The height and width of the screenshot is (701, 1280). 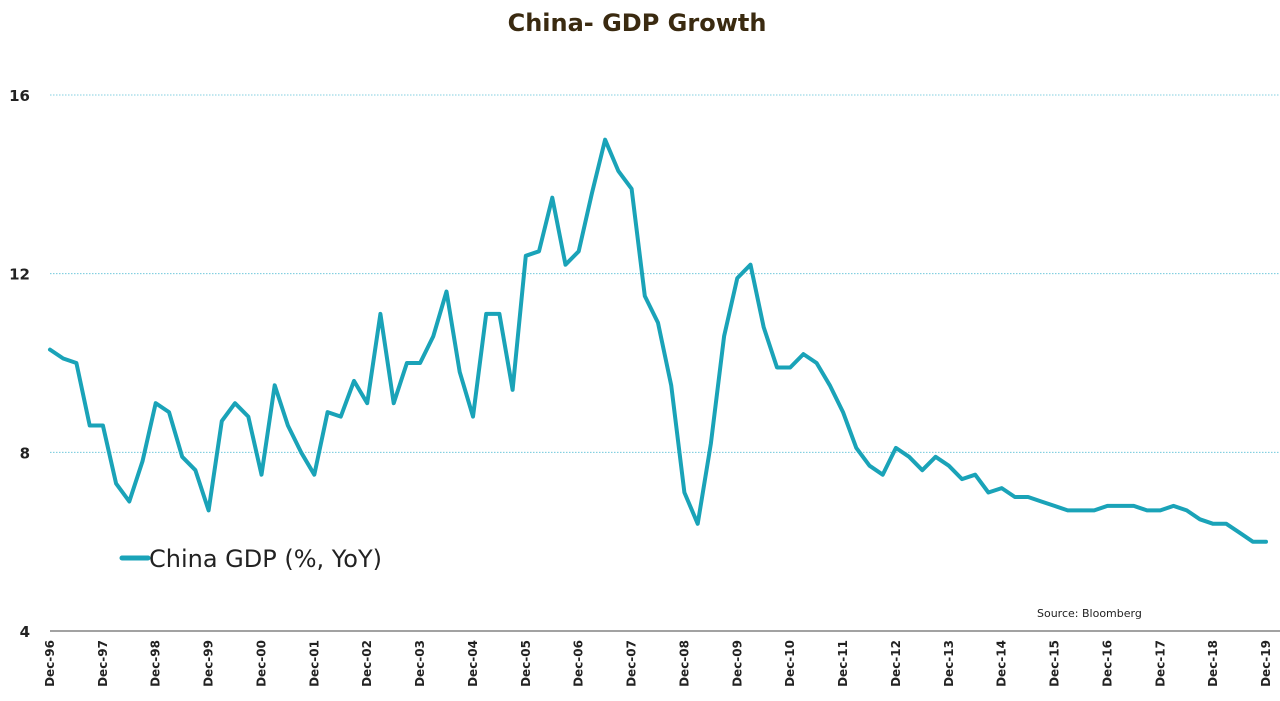 What do you see at coordinates (261, 663) in the screenshot?
I see `x-tick-label: Dec-00` at bounding box center [261, 663].